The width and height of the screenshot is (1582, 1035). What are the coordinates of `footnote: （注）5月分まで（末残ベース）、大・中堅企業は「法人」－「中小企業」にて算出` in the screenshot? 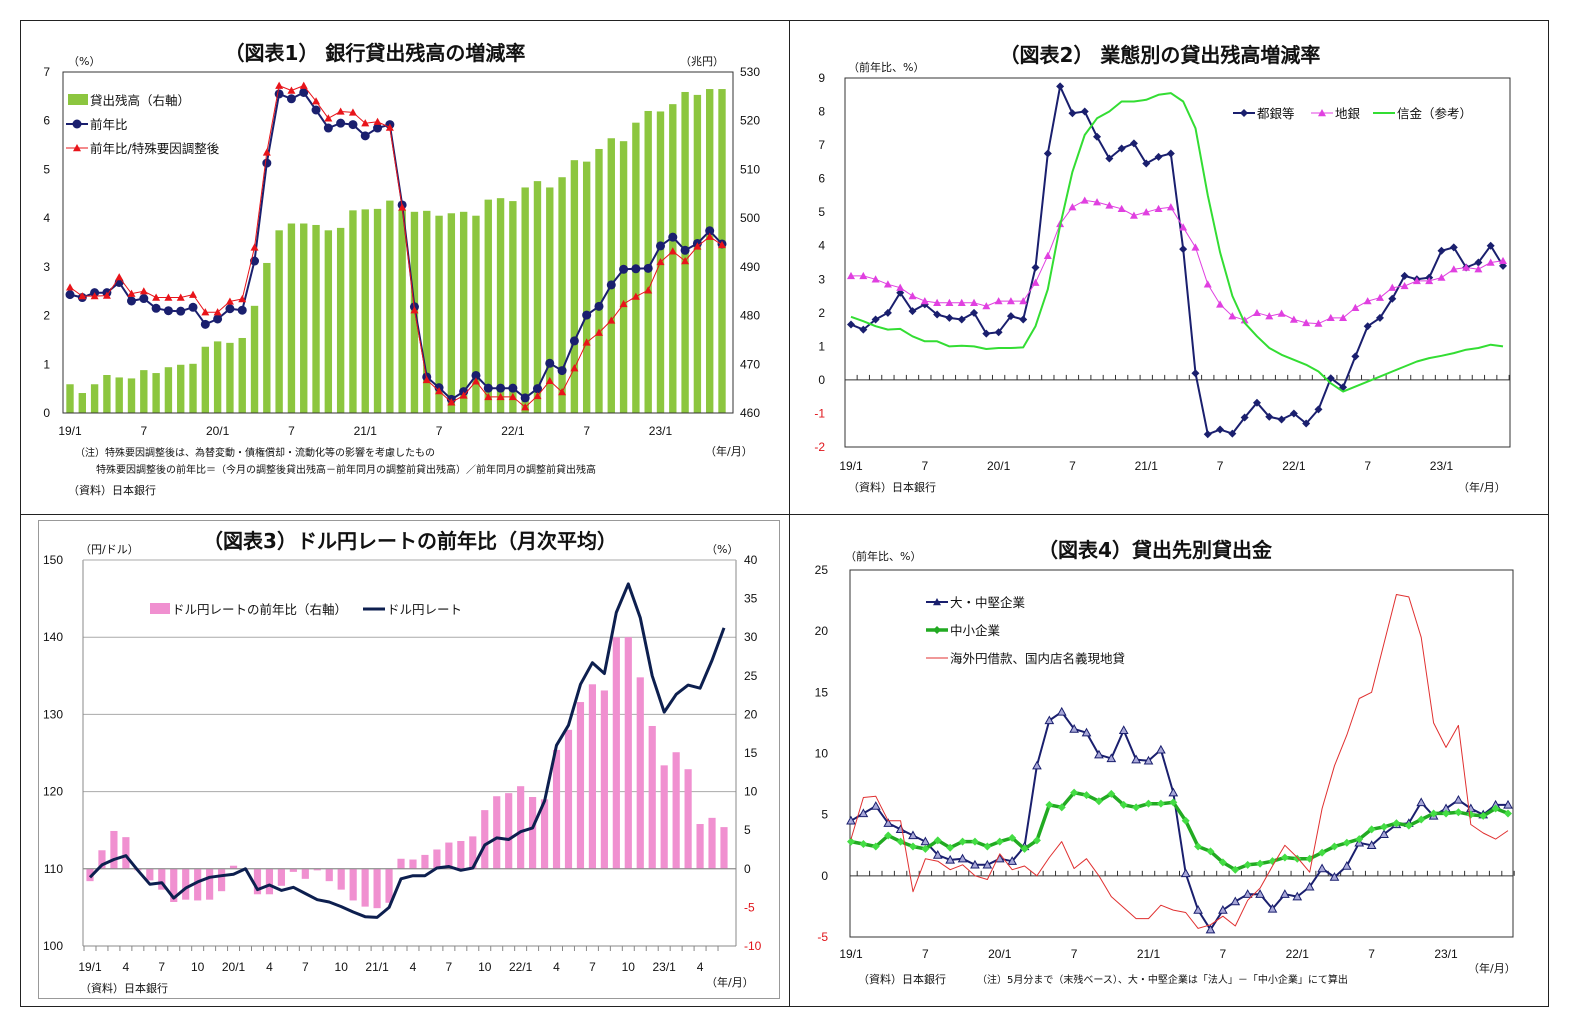 It's located at (1162, 979).